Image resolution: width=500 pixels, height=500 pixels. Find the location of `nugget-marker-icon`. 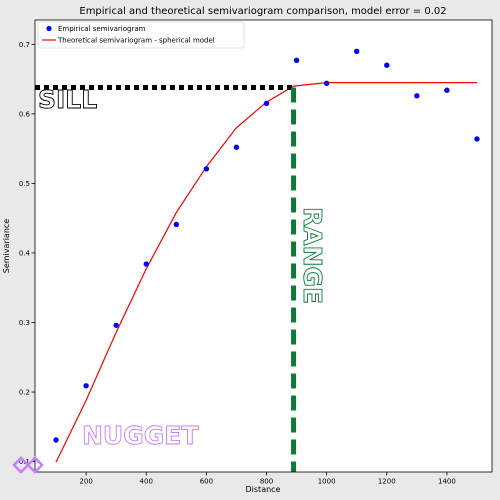

nugget-marker-icon is located at coordinates (28, 465).